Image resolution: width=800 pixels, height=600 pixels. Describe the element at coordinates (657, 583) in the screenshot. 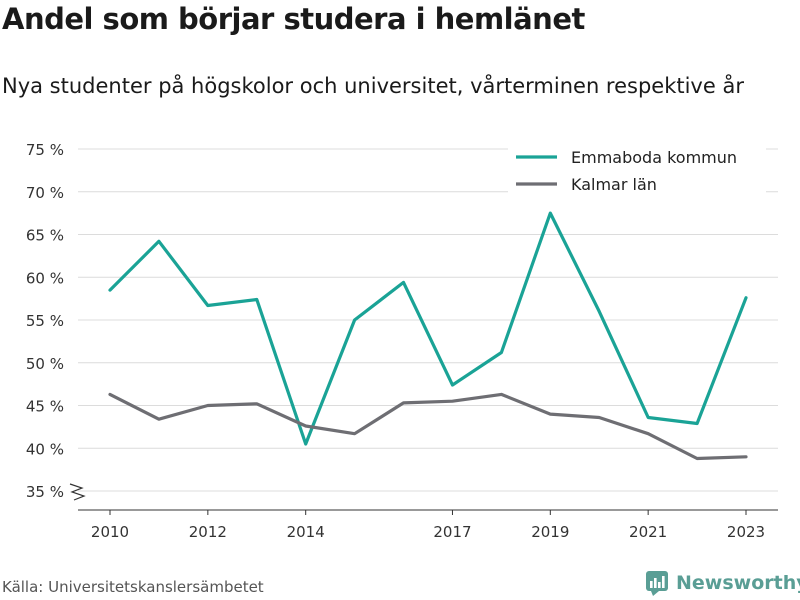

I see `newsworthy-logo-icon` at that location.